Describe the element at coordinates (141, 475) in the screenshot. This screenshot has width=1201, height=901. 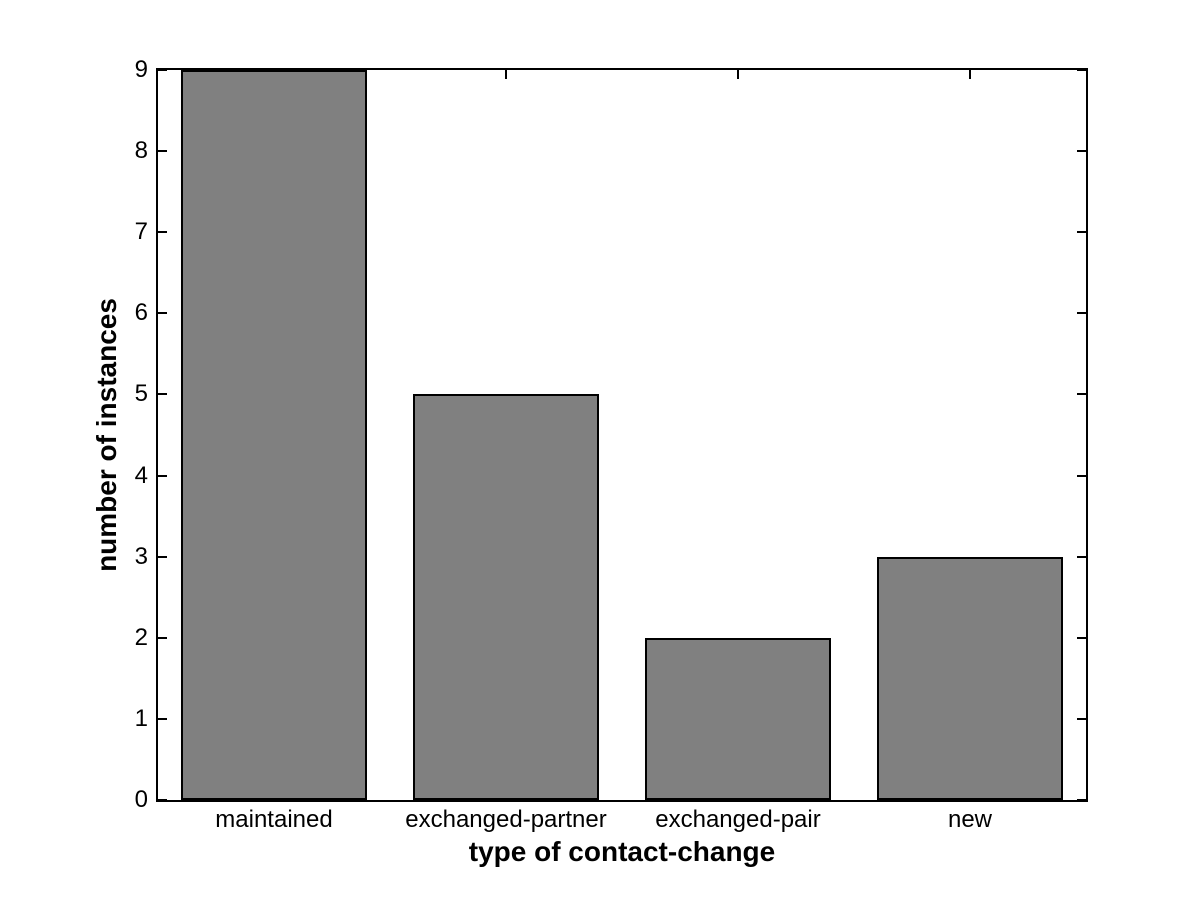
I see `y-tick-label: 4` at that location.